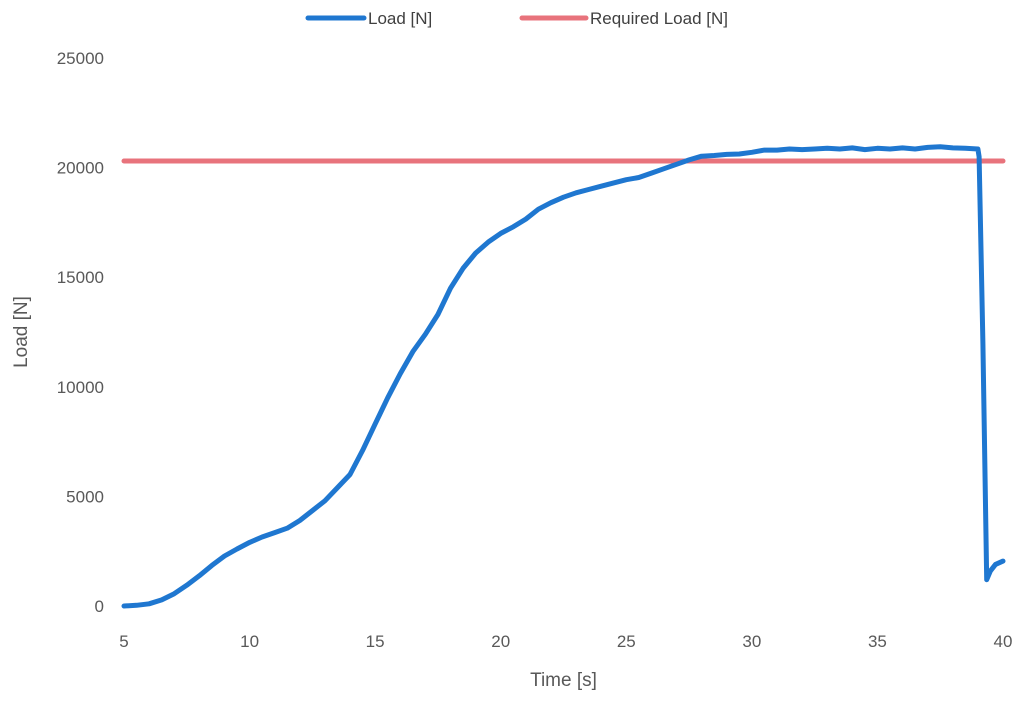 This screenshot has width=1015, height=701. I want to click on x-tick-label: 35, so click(877, 641).